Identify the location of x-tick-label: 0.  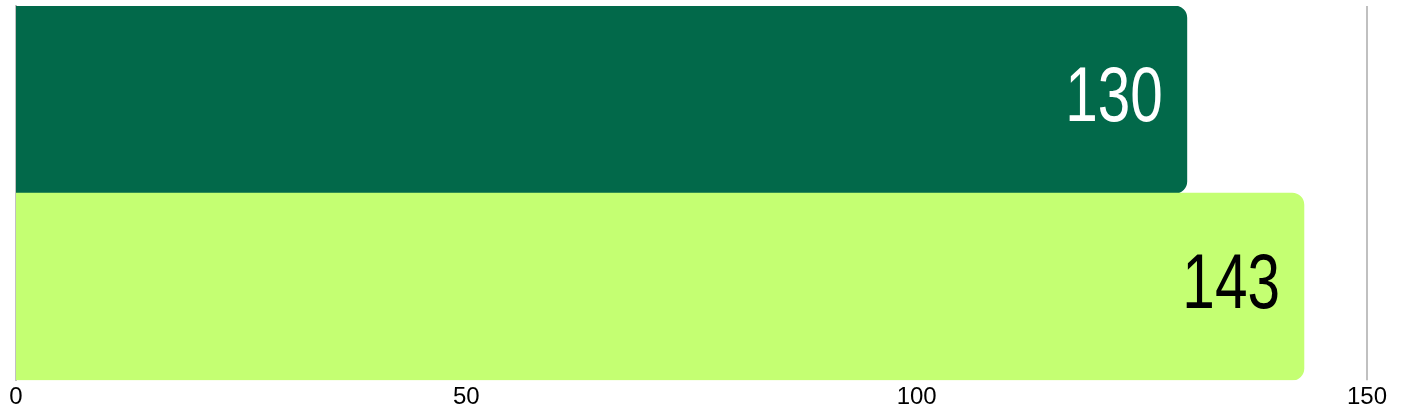
(16, 396).